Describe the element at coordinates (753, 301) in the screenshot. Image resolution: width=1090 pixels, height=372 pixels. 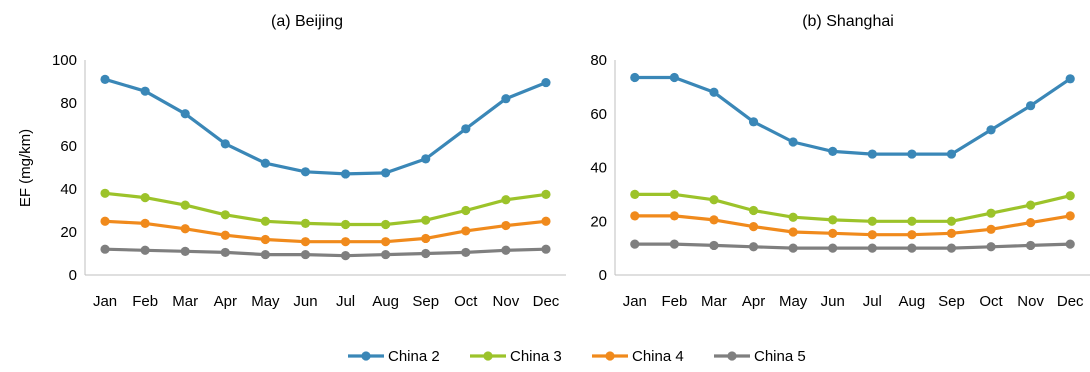
I see `x-tick-label: Apr` at that location.